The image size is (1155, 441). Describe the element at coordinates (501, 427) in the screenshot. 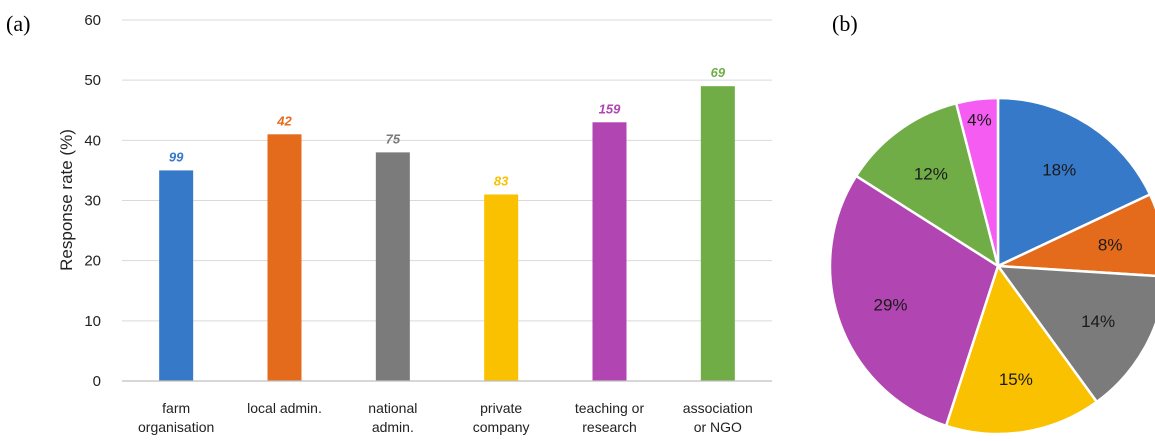

I see `category-label: company` at that location.